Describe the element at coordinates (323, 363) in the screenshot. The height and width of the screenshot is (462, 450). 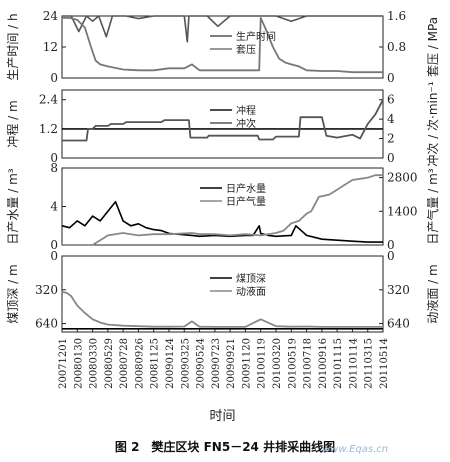
I see `x-tick-label: 20100916` at that location.